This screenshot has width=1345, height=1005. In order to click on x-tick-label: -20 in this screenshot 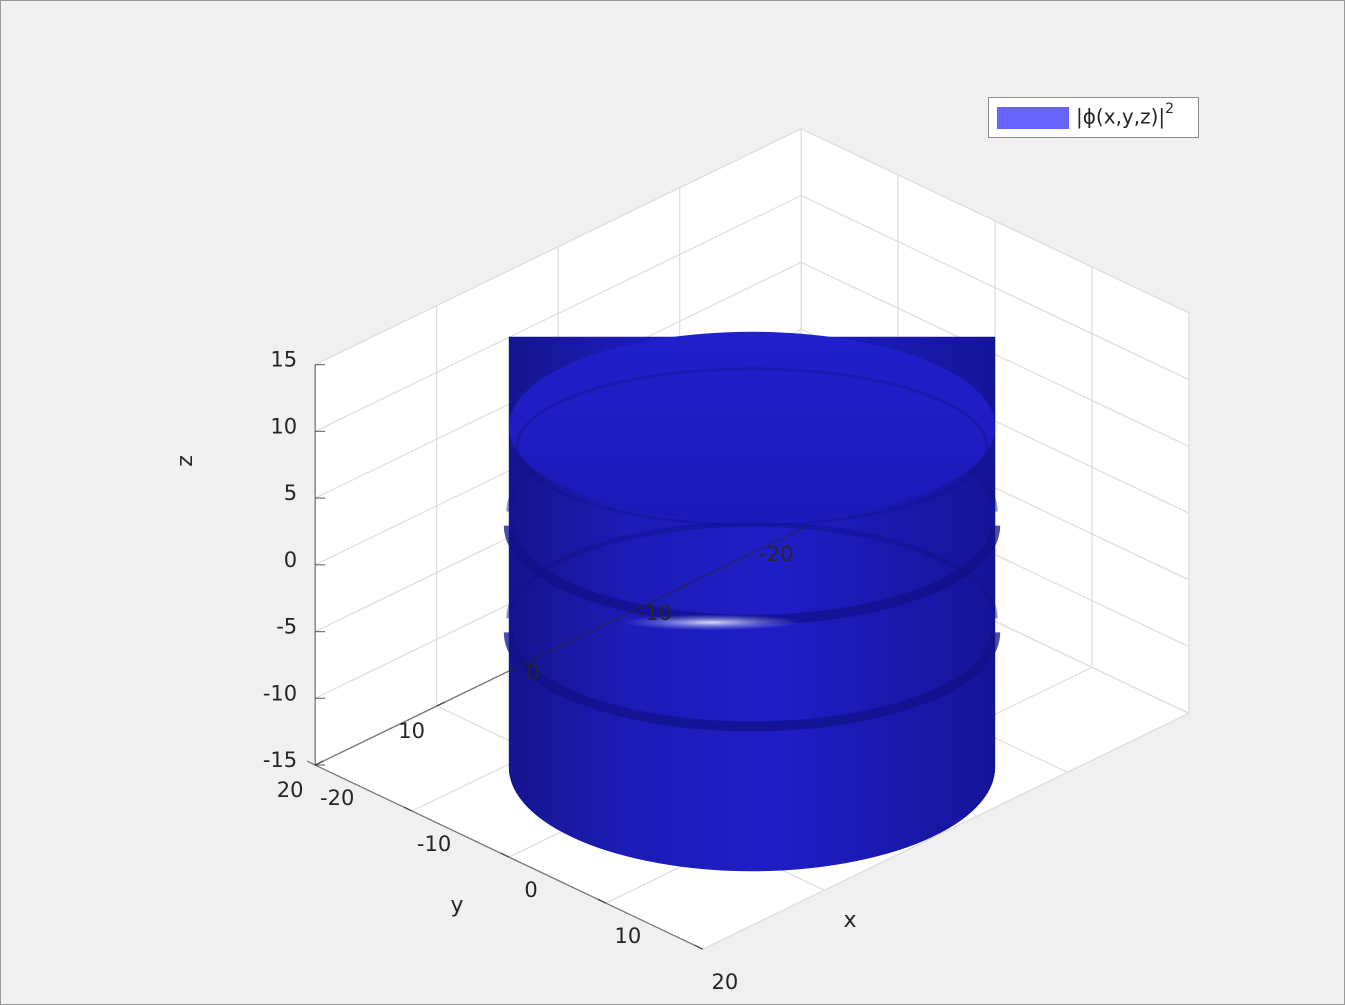, I will do `click(337, 798)`.